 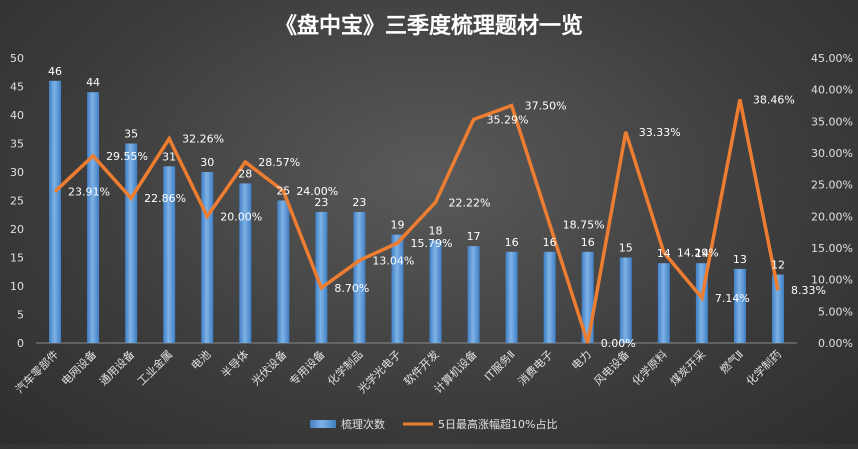 What do you see at coordinates (732, 298) in the screenshot?
I see `line-value-label: 7.14%` at bounding box center [732, 298].